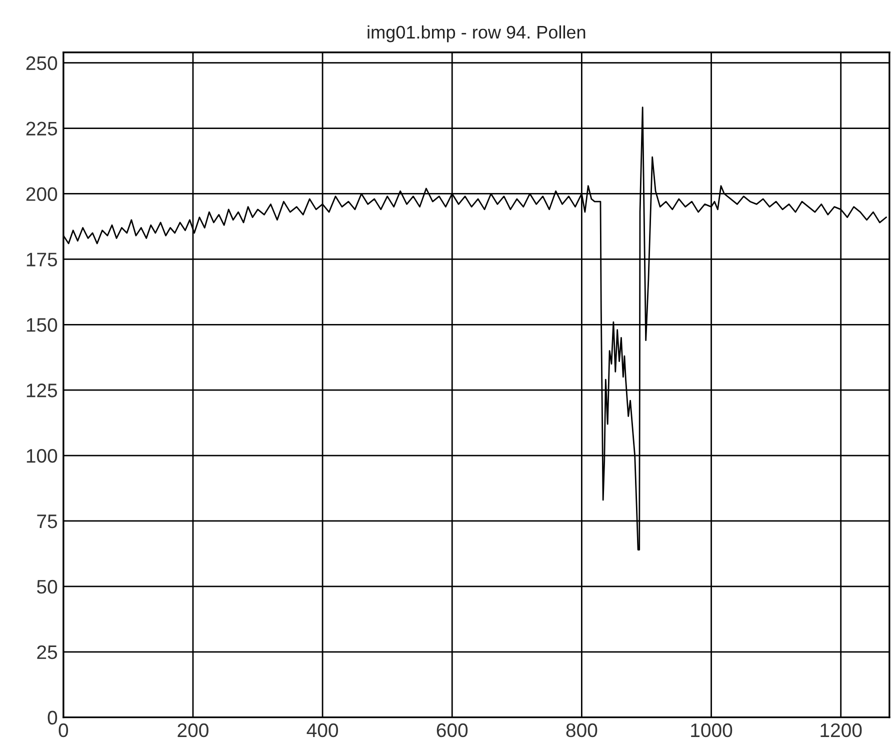  What do you see at coordinates (711, 730) in the screenshot?
I see `x-tick-label: 1000` at bounding box center [711, 730].